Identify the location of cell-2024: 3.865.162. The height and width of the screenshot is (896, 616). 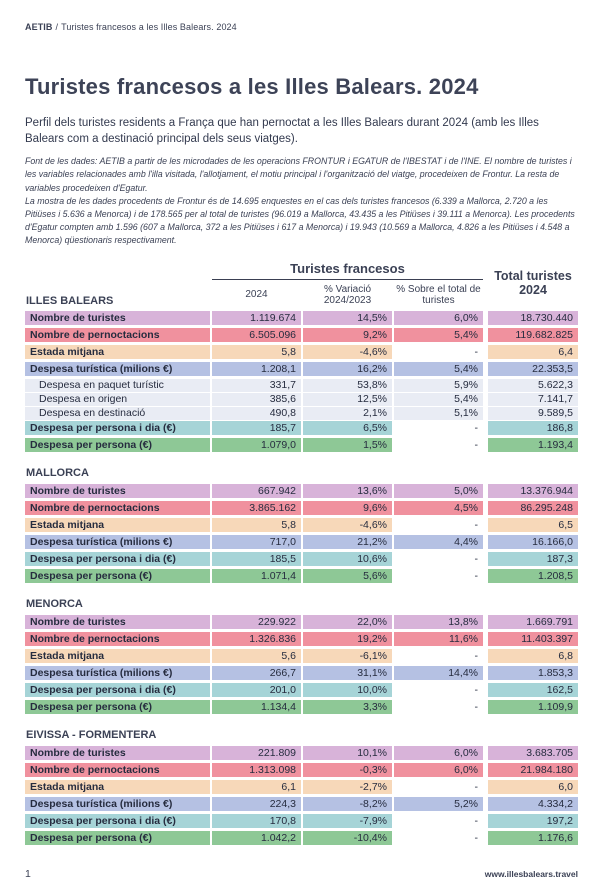
(256, 508).